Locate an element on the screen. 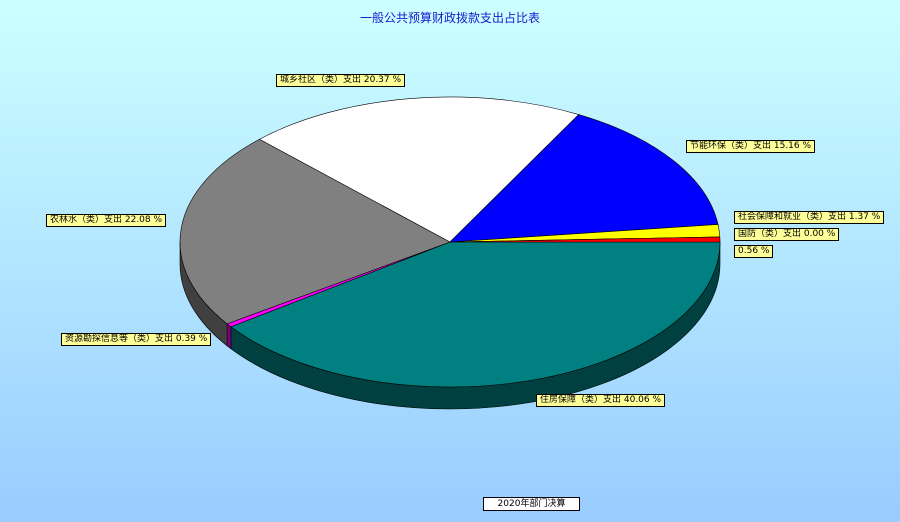  chart-title: 一般公共预算财政拨款支出占比表 is located at coordinates (449, 18).